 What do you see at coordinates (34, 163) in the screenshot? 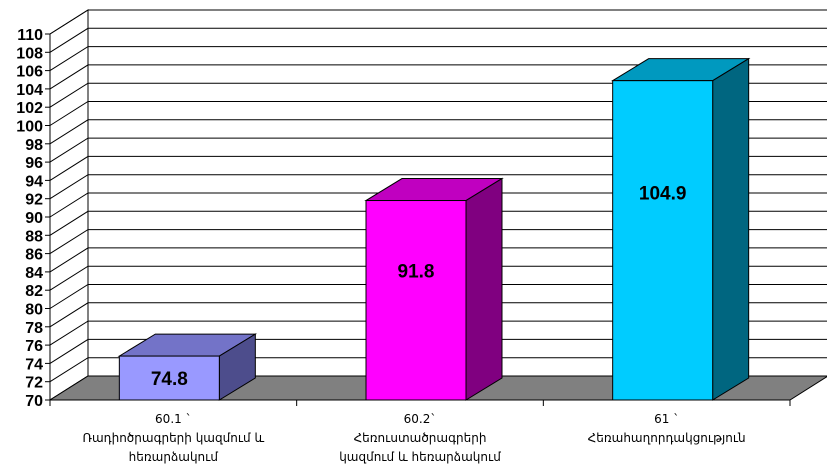
I see `y-tick-label: 96` at bounding box center [34, 163].